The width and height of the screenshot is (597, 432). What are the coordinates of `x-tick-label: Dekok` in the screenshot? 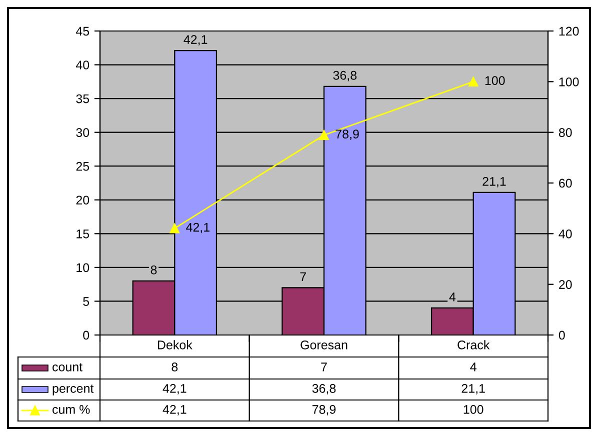 It's located at (175, 345).